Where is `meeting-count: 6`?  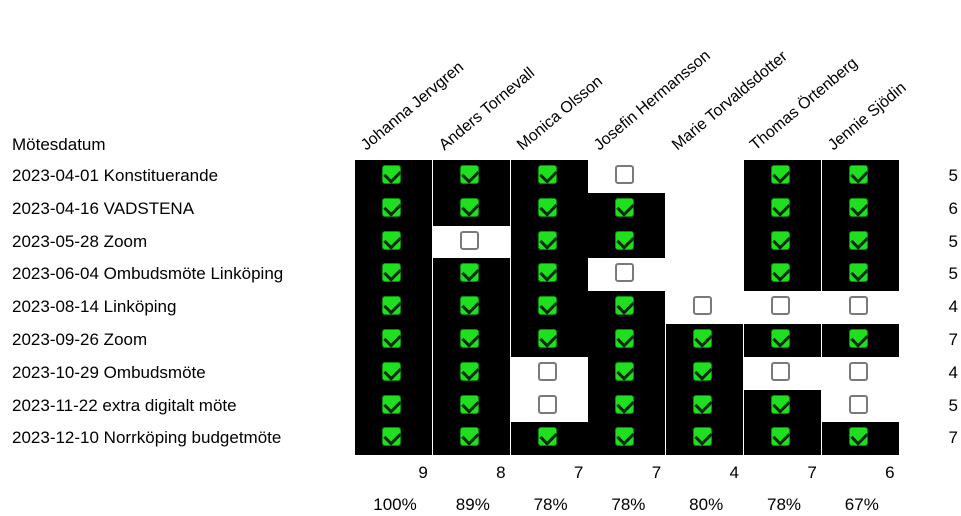 meeting-count: 6 is located at coordinates (953, 208).